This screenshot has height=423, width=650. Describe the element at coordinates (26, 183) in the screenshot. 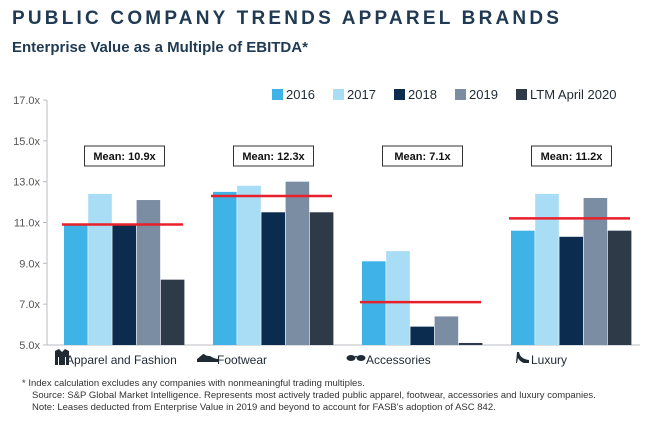

I see `y-tick-label: 13.0x` at that location.